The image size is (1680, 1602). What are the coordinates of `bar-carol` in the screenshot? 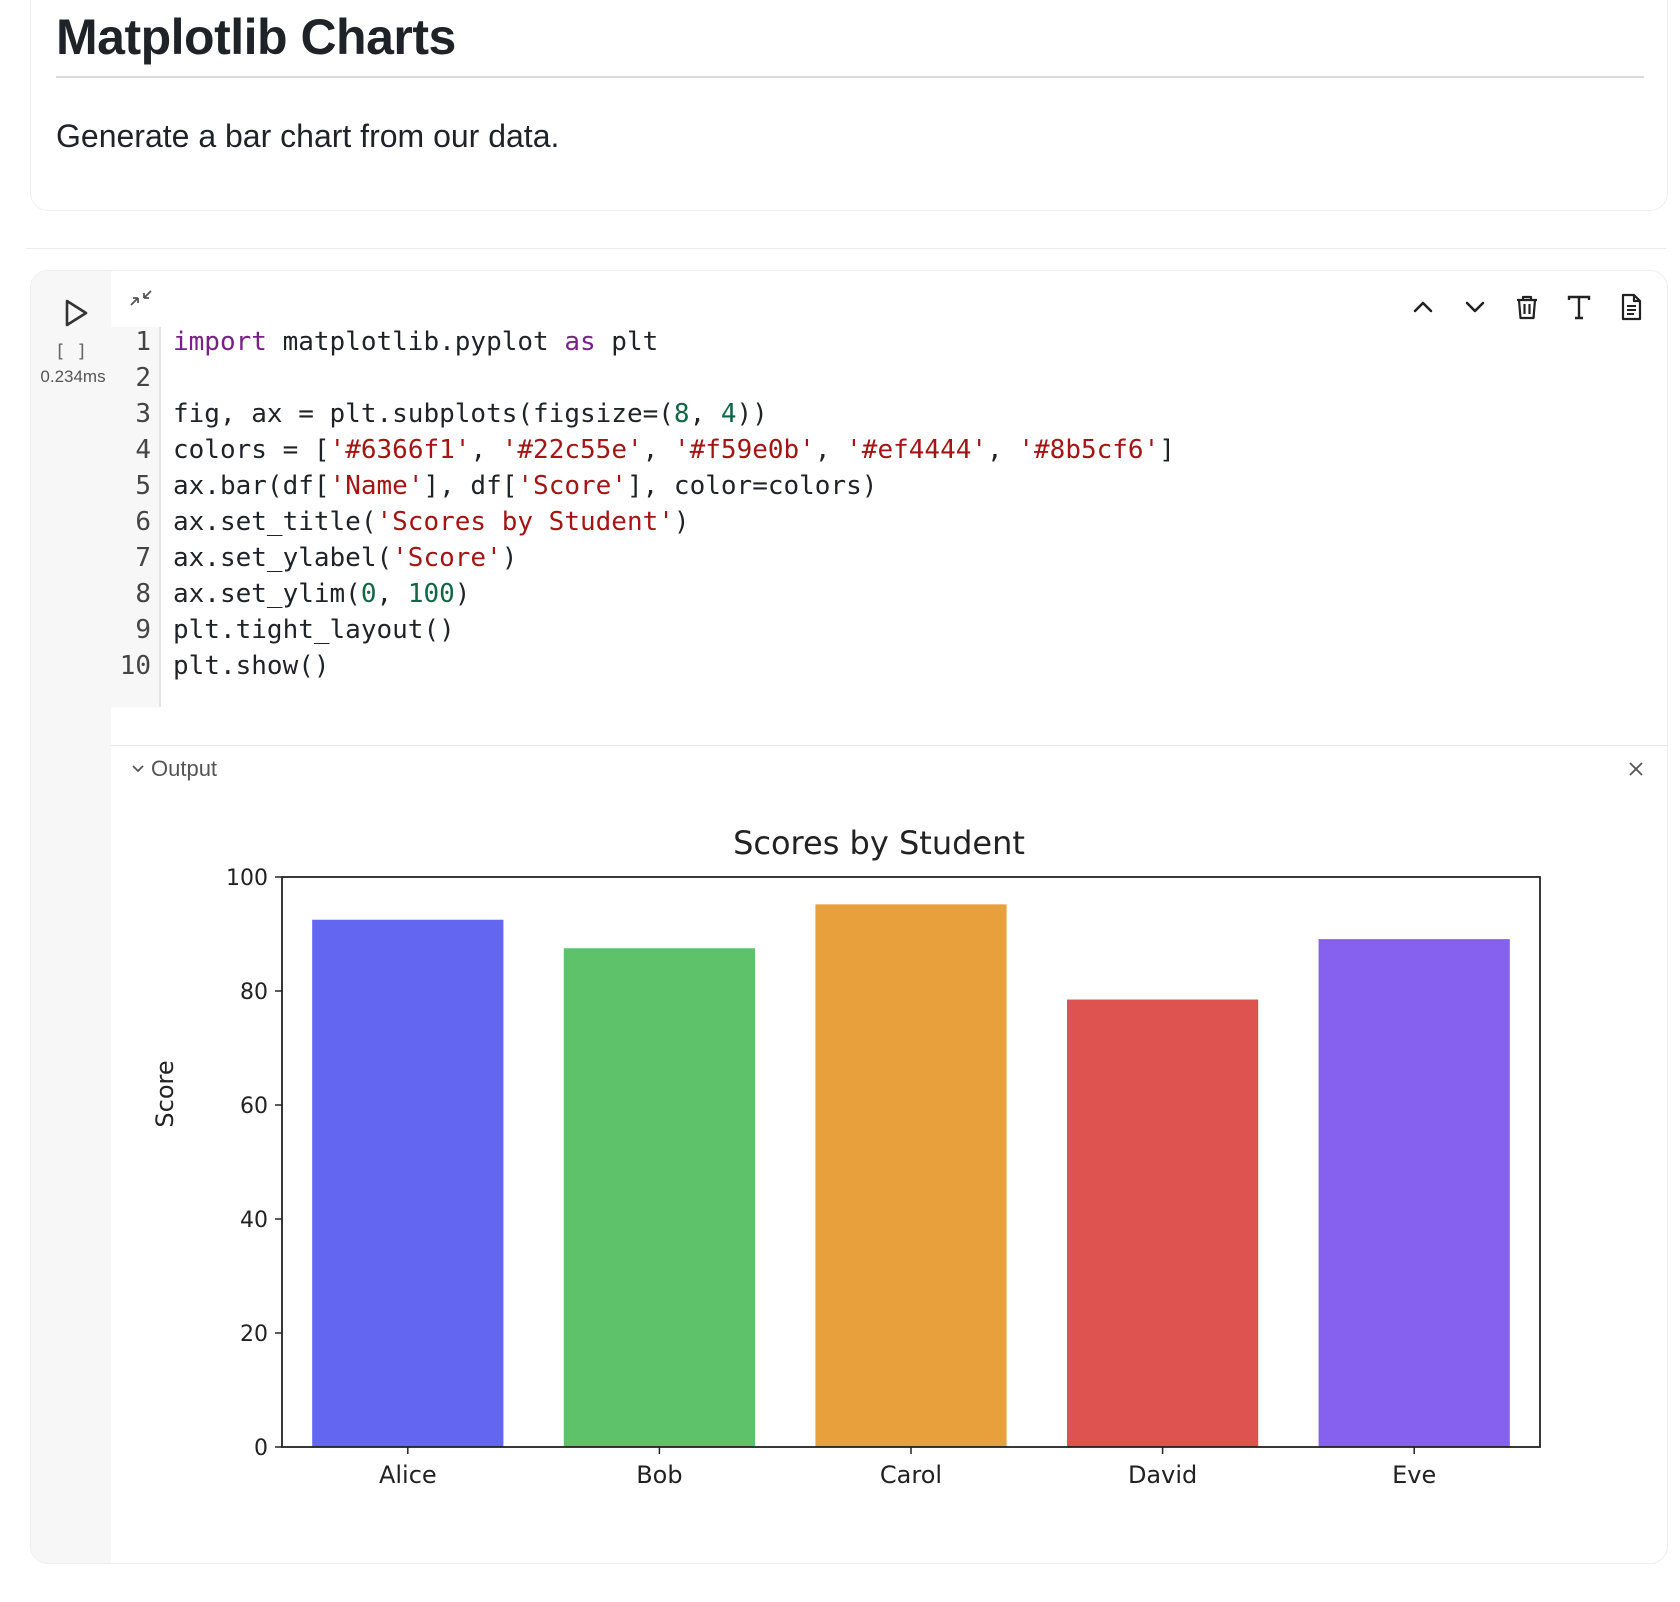 It's located at (911, 1175).